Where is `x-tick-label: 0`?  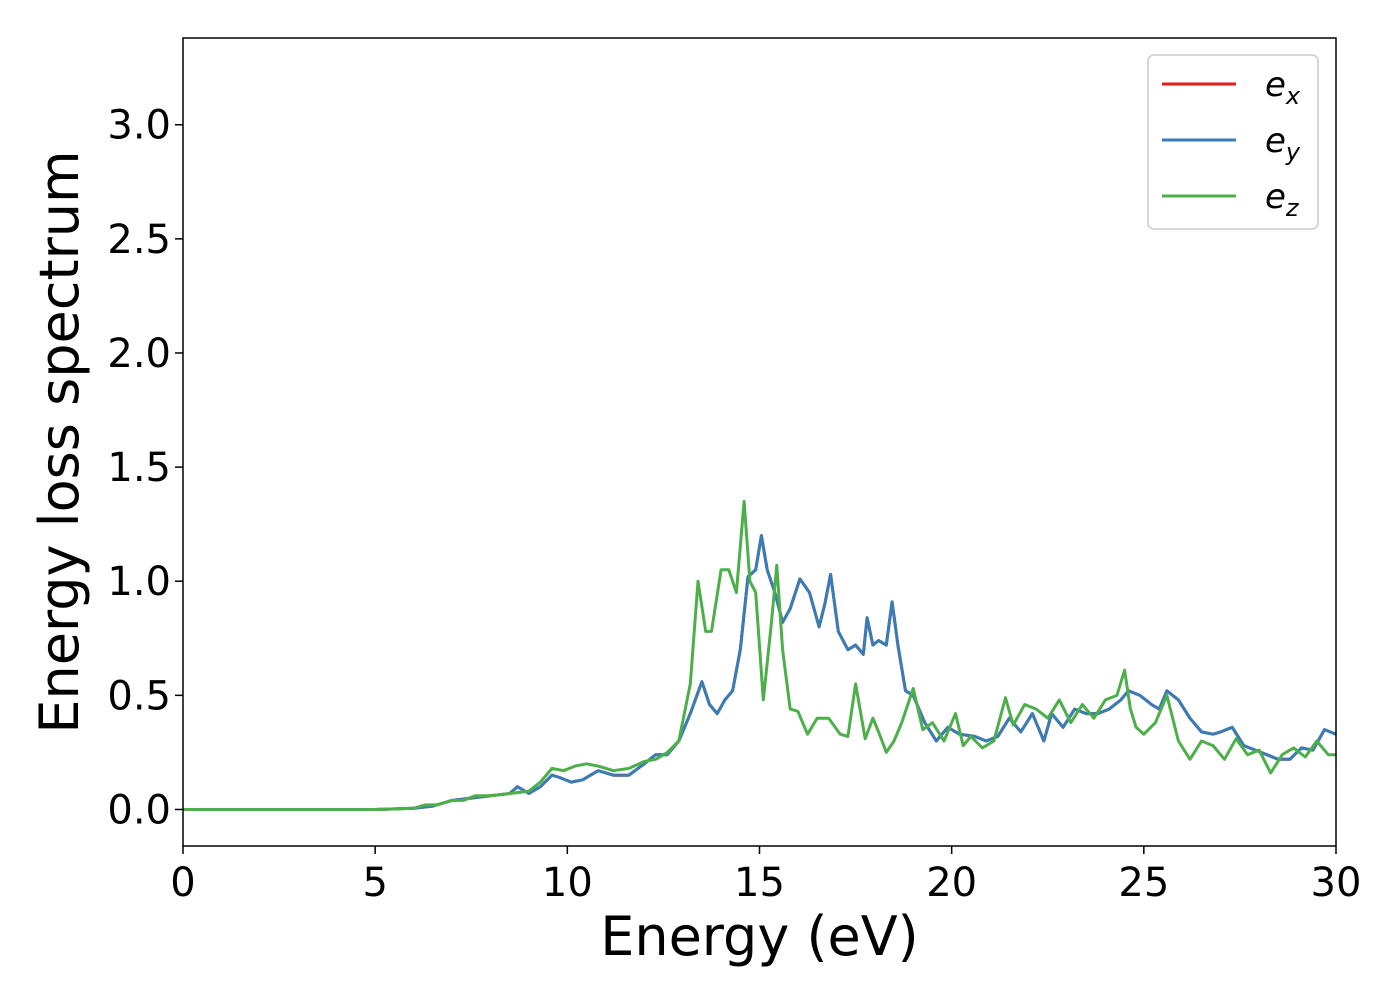
x-tick-label: 0 is located at coordinates (182, 883).